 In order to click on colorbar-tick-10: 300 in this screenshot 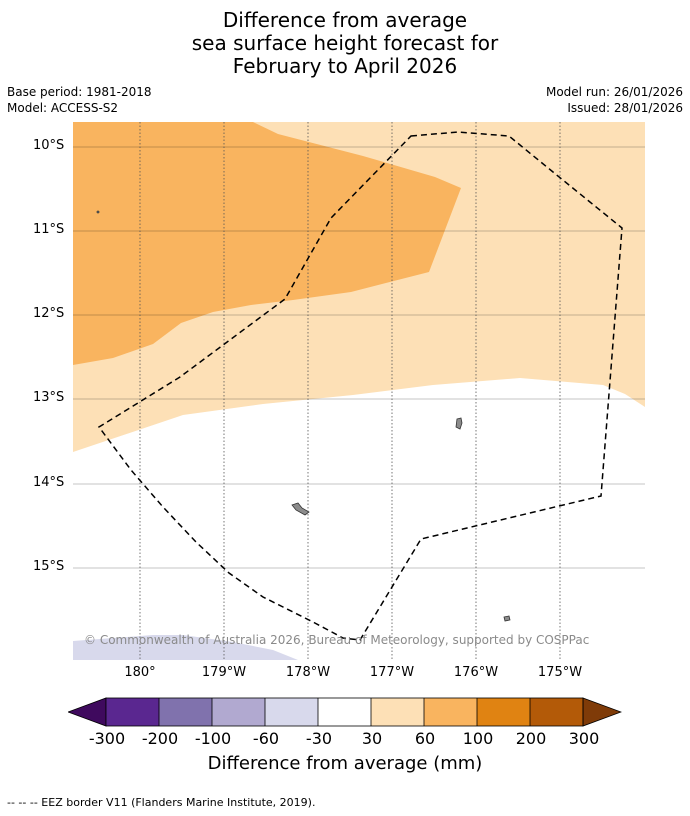, I will do `click(584, 738)`.